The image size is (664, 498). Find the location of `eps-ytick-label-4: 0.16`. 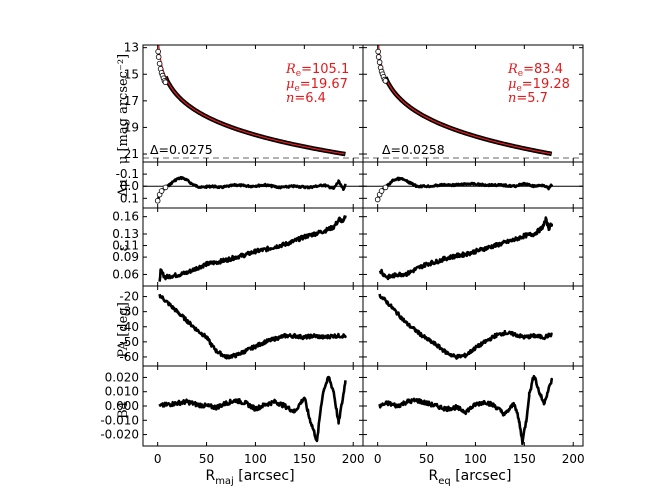

eps-ytick-label-4: 0.16 is located at coordinates (125, 217).